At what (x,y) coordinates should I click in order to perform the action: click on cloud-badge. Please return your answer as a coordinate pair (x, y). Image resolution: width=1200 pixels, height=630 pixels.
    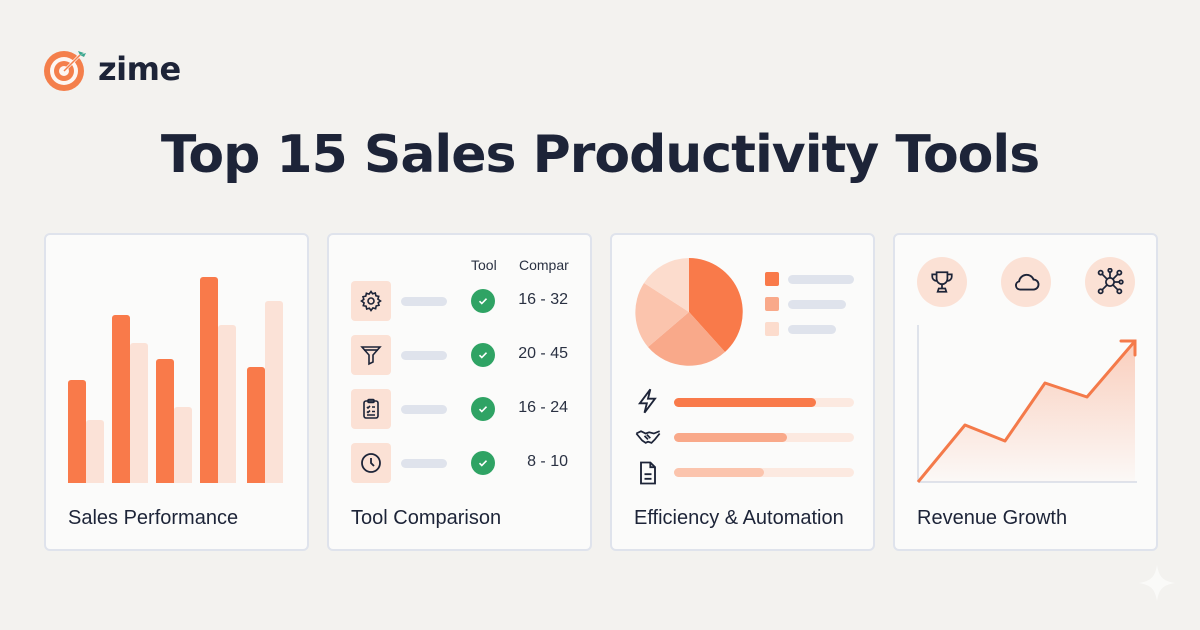
    Looking at the image, I should click on (1026, 282).